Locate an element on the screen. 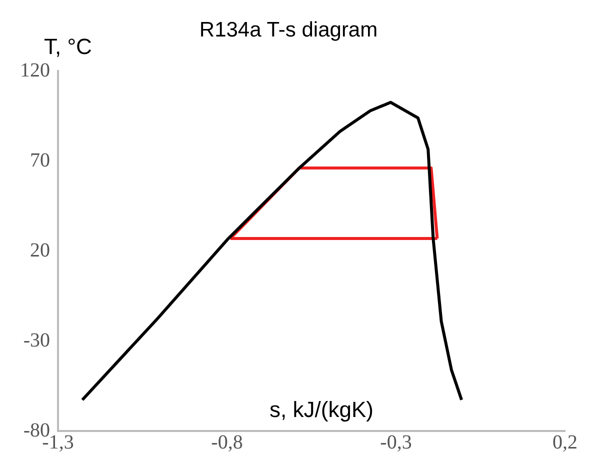  y-tick-label: 70 is located at coordinates (40, 160).